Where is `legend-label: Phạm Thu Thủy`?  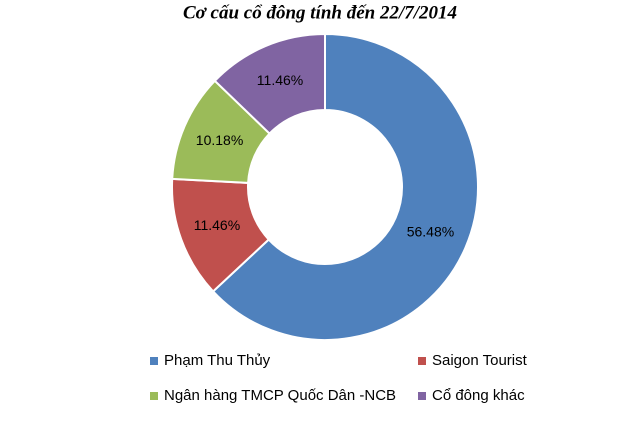
legend-label: Phạm Thu Thủy is located at coordinates (217, 360).